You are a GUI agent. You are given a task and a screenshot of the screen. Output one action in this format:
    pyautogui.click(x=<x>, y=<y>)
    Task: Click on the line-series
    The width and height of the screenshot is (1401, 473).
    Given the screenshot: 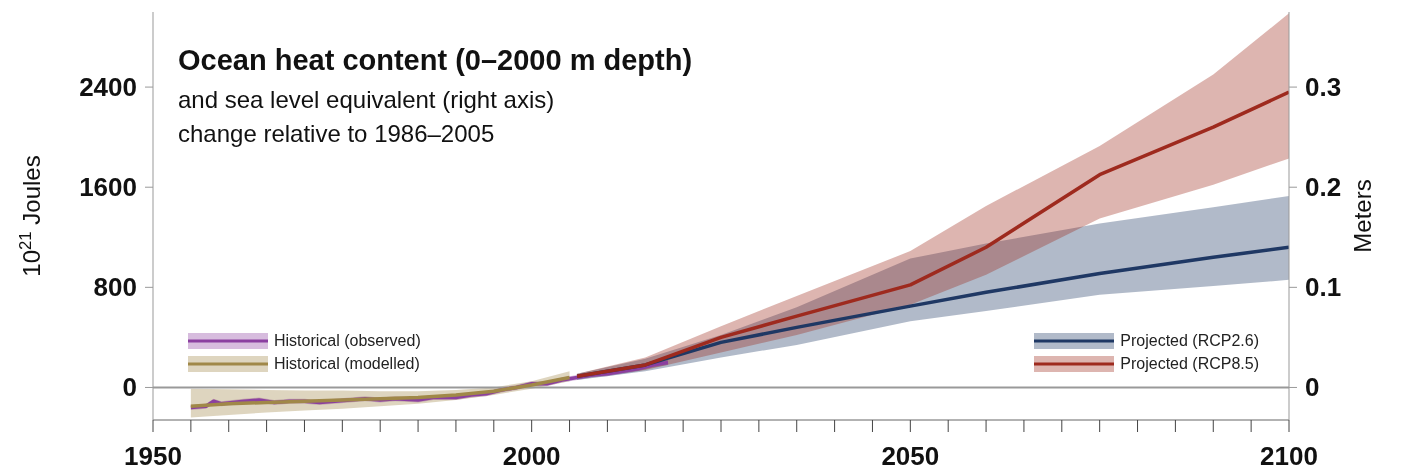 What is the action you would take?
    pyautogui.click(x=380, y=391)
    